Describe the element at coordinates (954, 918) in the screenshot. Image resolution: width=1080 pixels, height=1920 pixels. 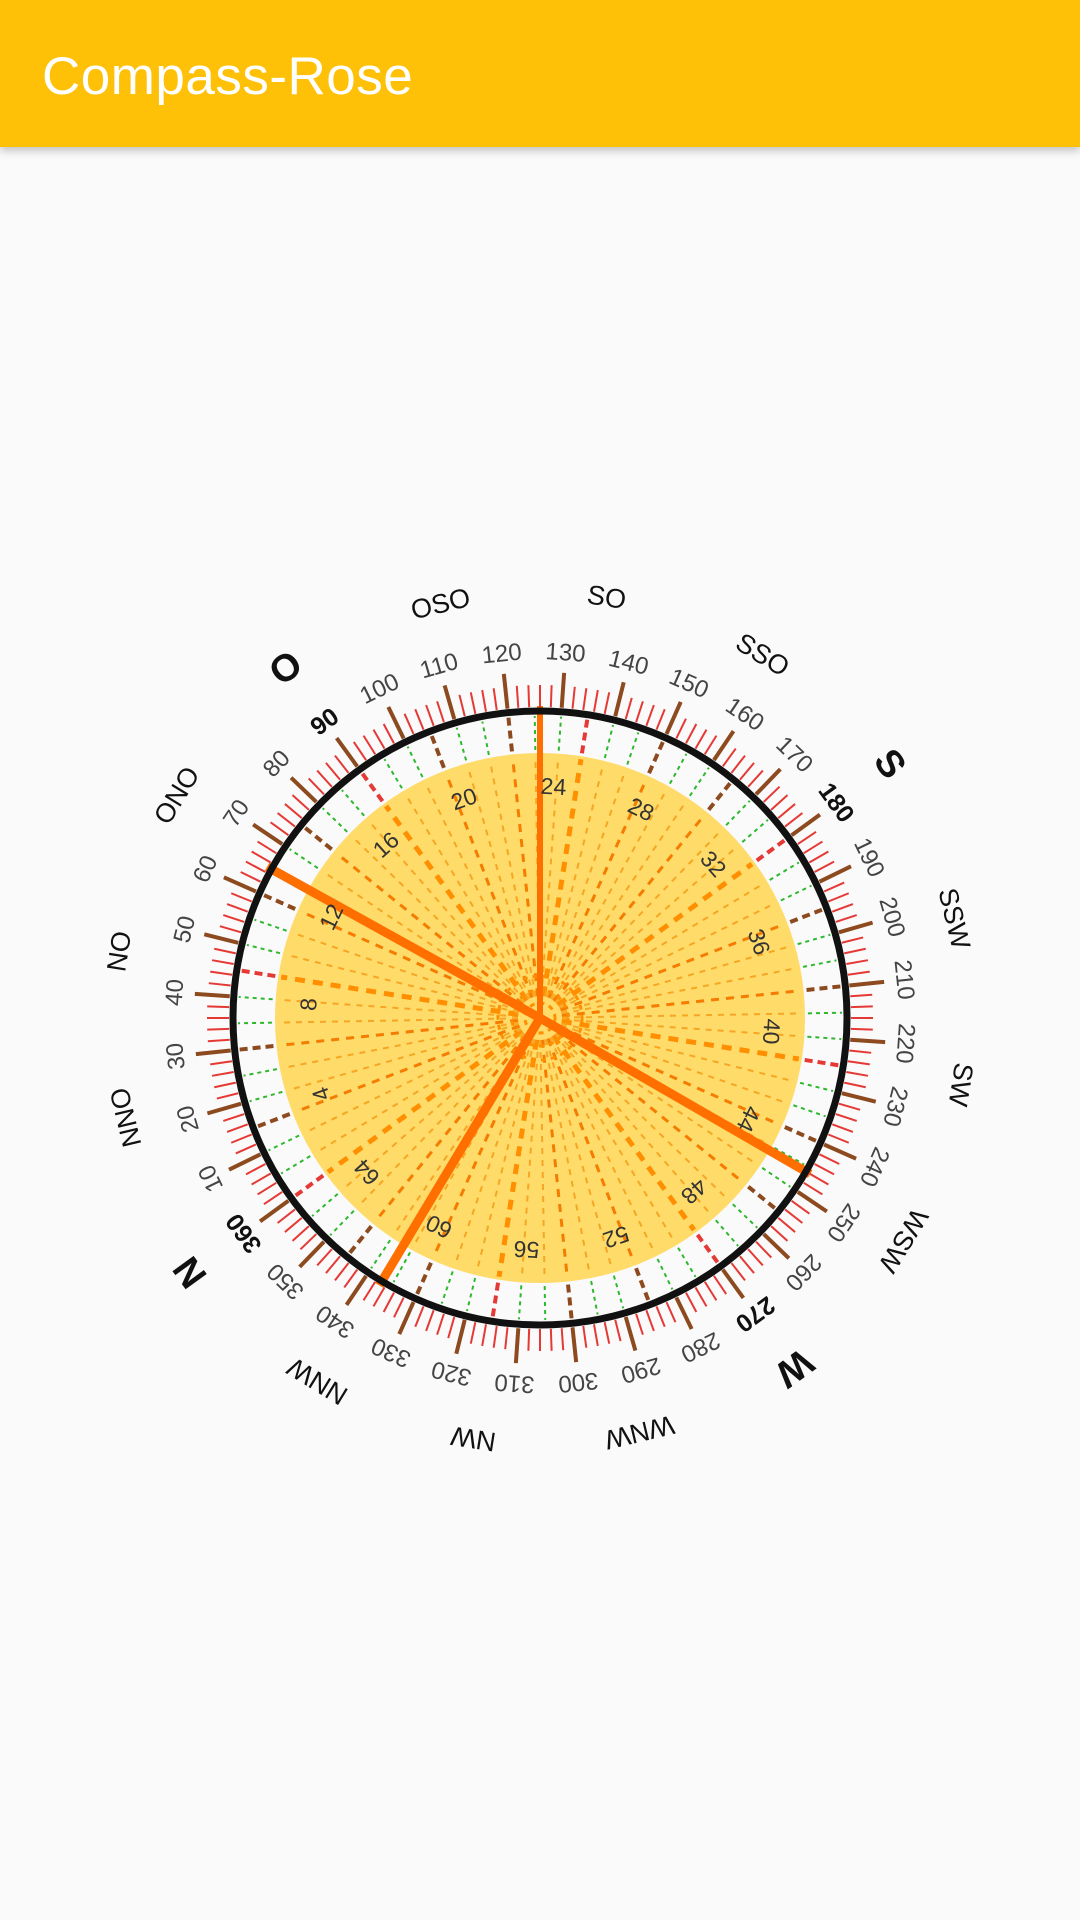
I see `direction-label-ssw: SSW` at that location.